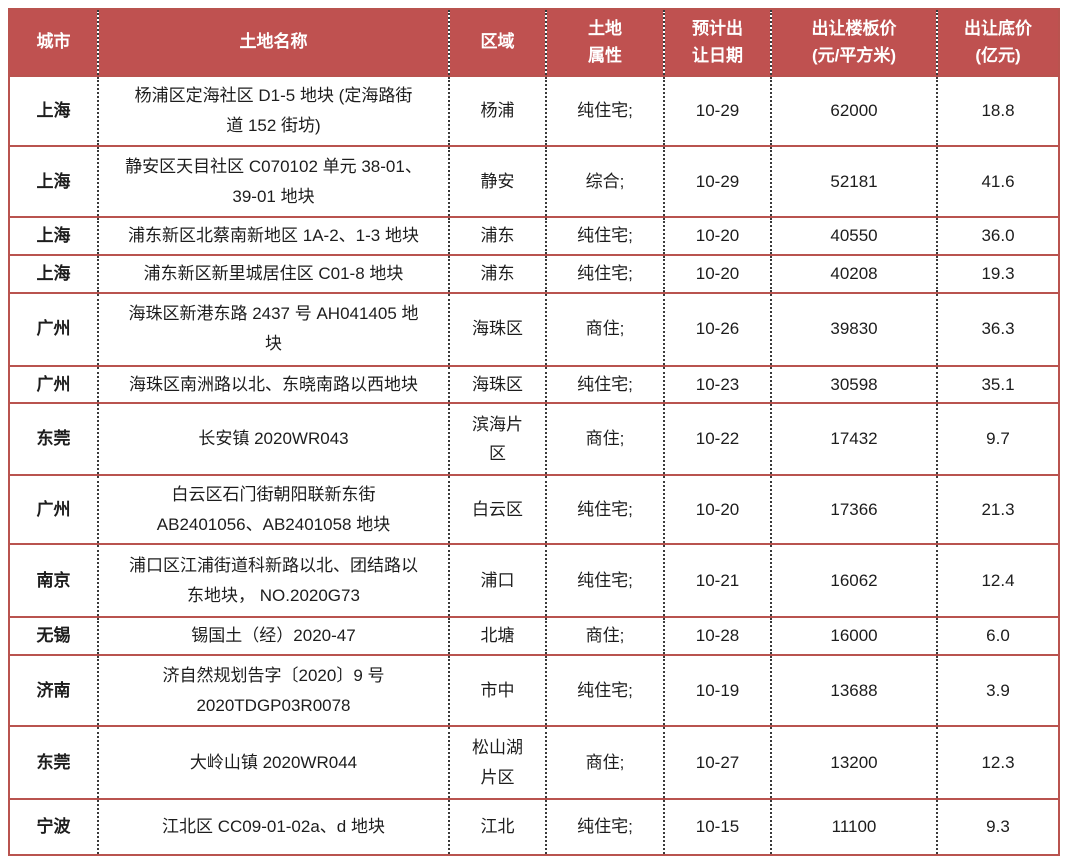 The height and width of the screenshot is (856, 1066). What do you see at coordinates (997, 690) in the screenshot?
I see `cell-base-price: 3.9` at bounding box center [997, 690].